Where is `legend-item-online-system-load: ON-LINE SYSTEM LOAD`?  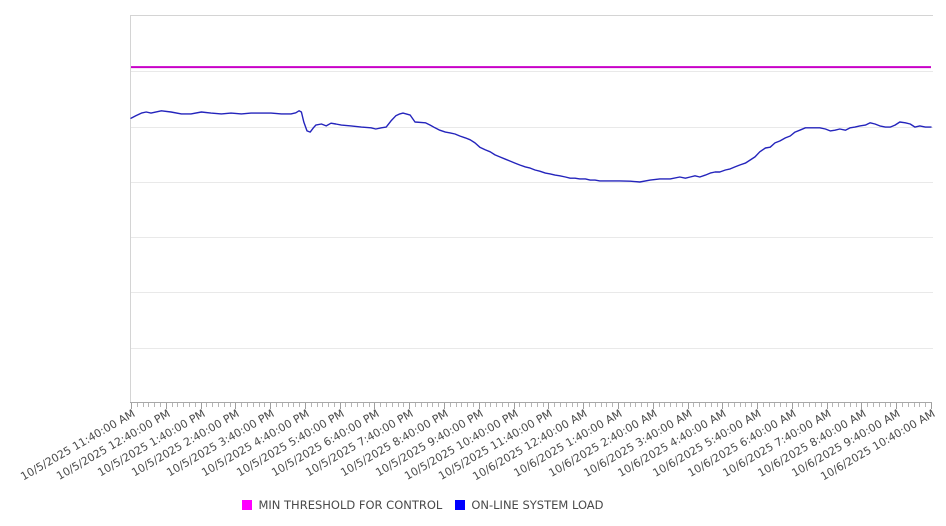 legend-item-online-system-load: ON-LINE SYSTEM LOAD is located at coordinates (529, 505).